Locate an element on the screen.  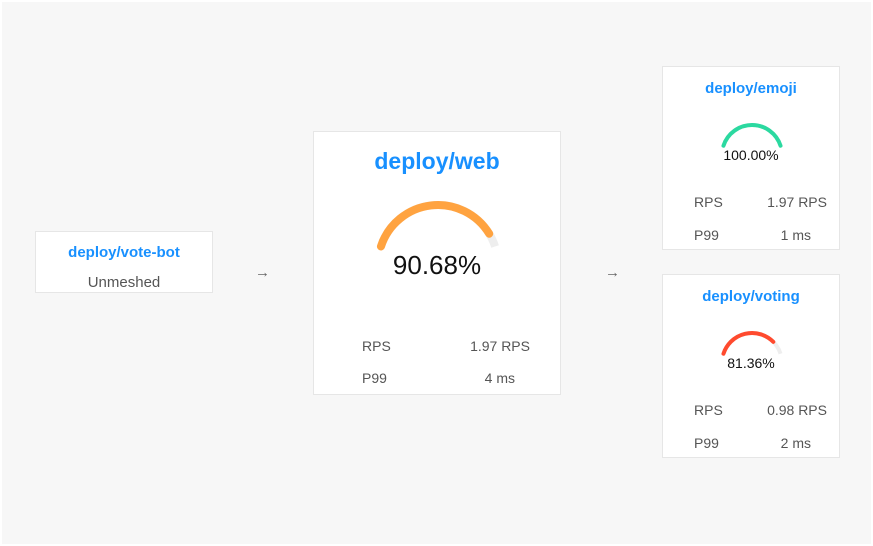
node-web: deploy/web 90.68% RPS 1.97 RPS P99 4 ms is located at coordinates (437, 263).